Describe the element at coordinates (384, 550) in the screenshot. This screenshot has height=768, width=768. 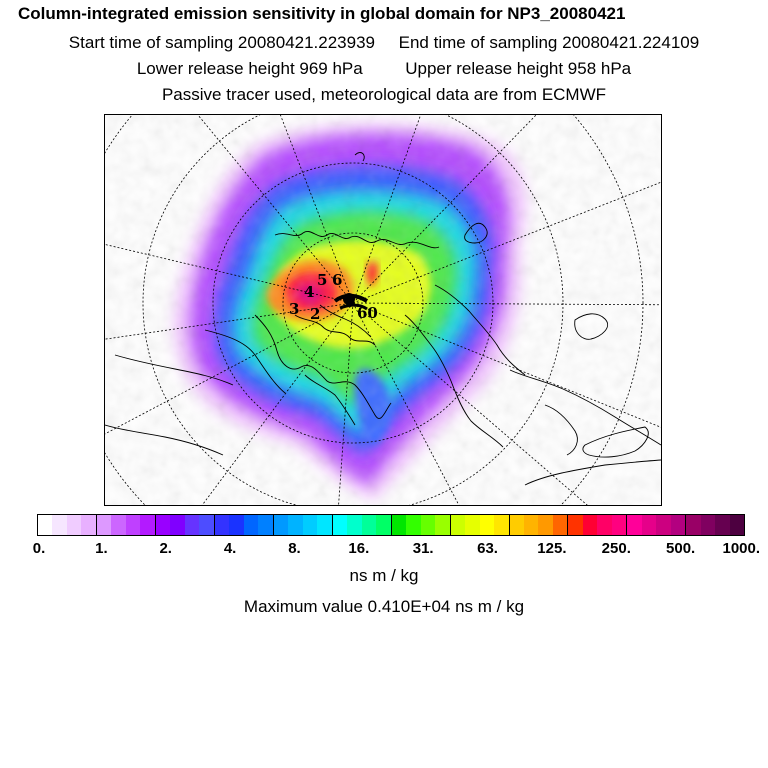
I see `color-scale-ticks: 0. 1. 2. 4. 8. 16. 31. 63. 125. 250. 500. 1000.` at that location.